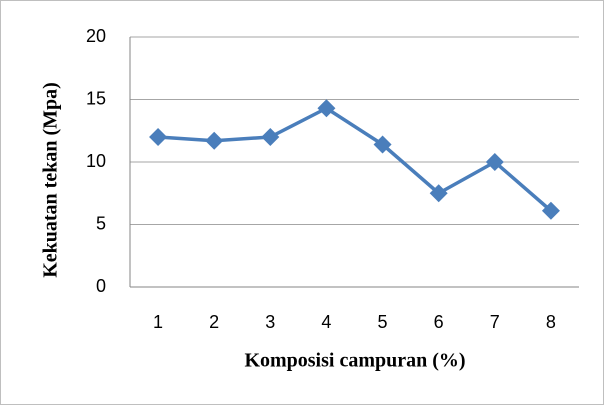 Image resolution: width=604 pixels, height=405 pixels. Describe the element at coordinates (383, 322) in the screenshot. I see `x-tick-label: 5` at that location.